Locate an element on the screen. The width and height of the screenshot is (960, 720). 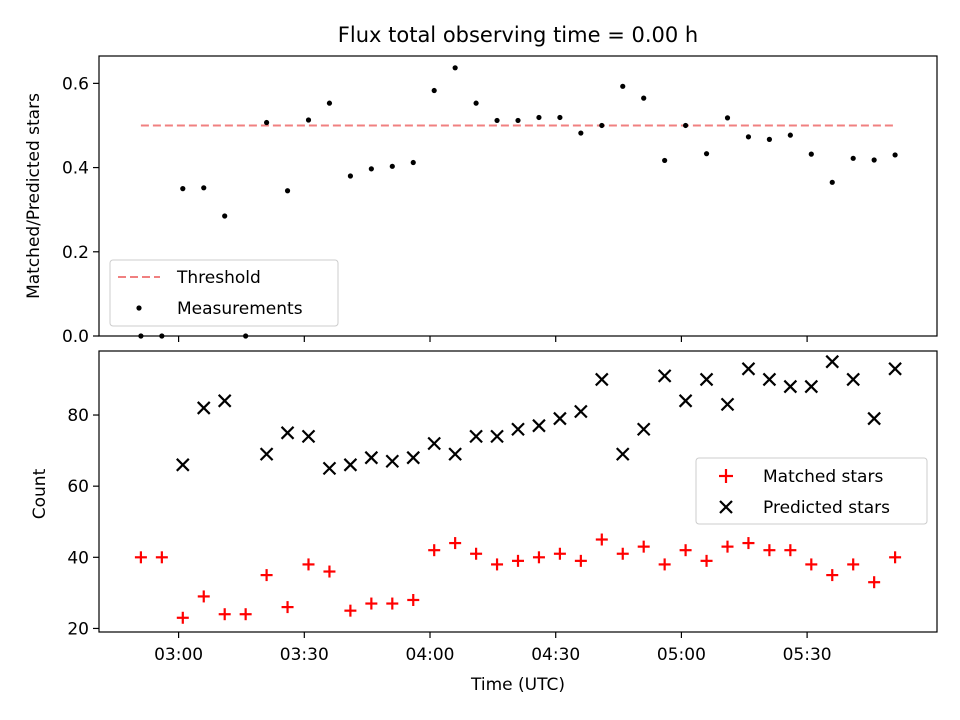
x-tick-label: 04:30 is located at coordinates (555, 655).